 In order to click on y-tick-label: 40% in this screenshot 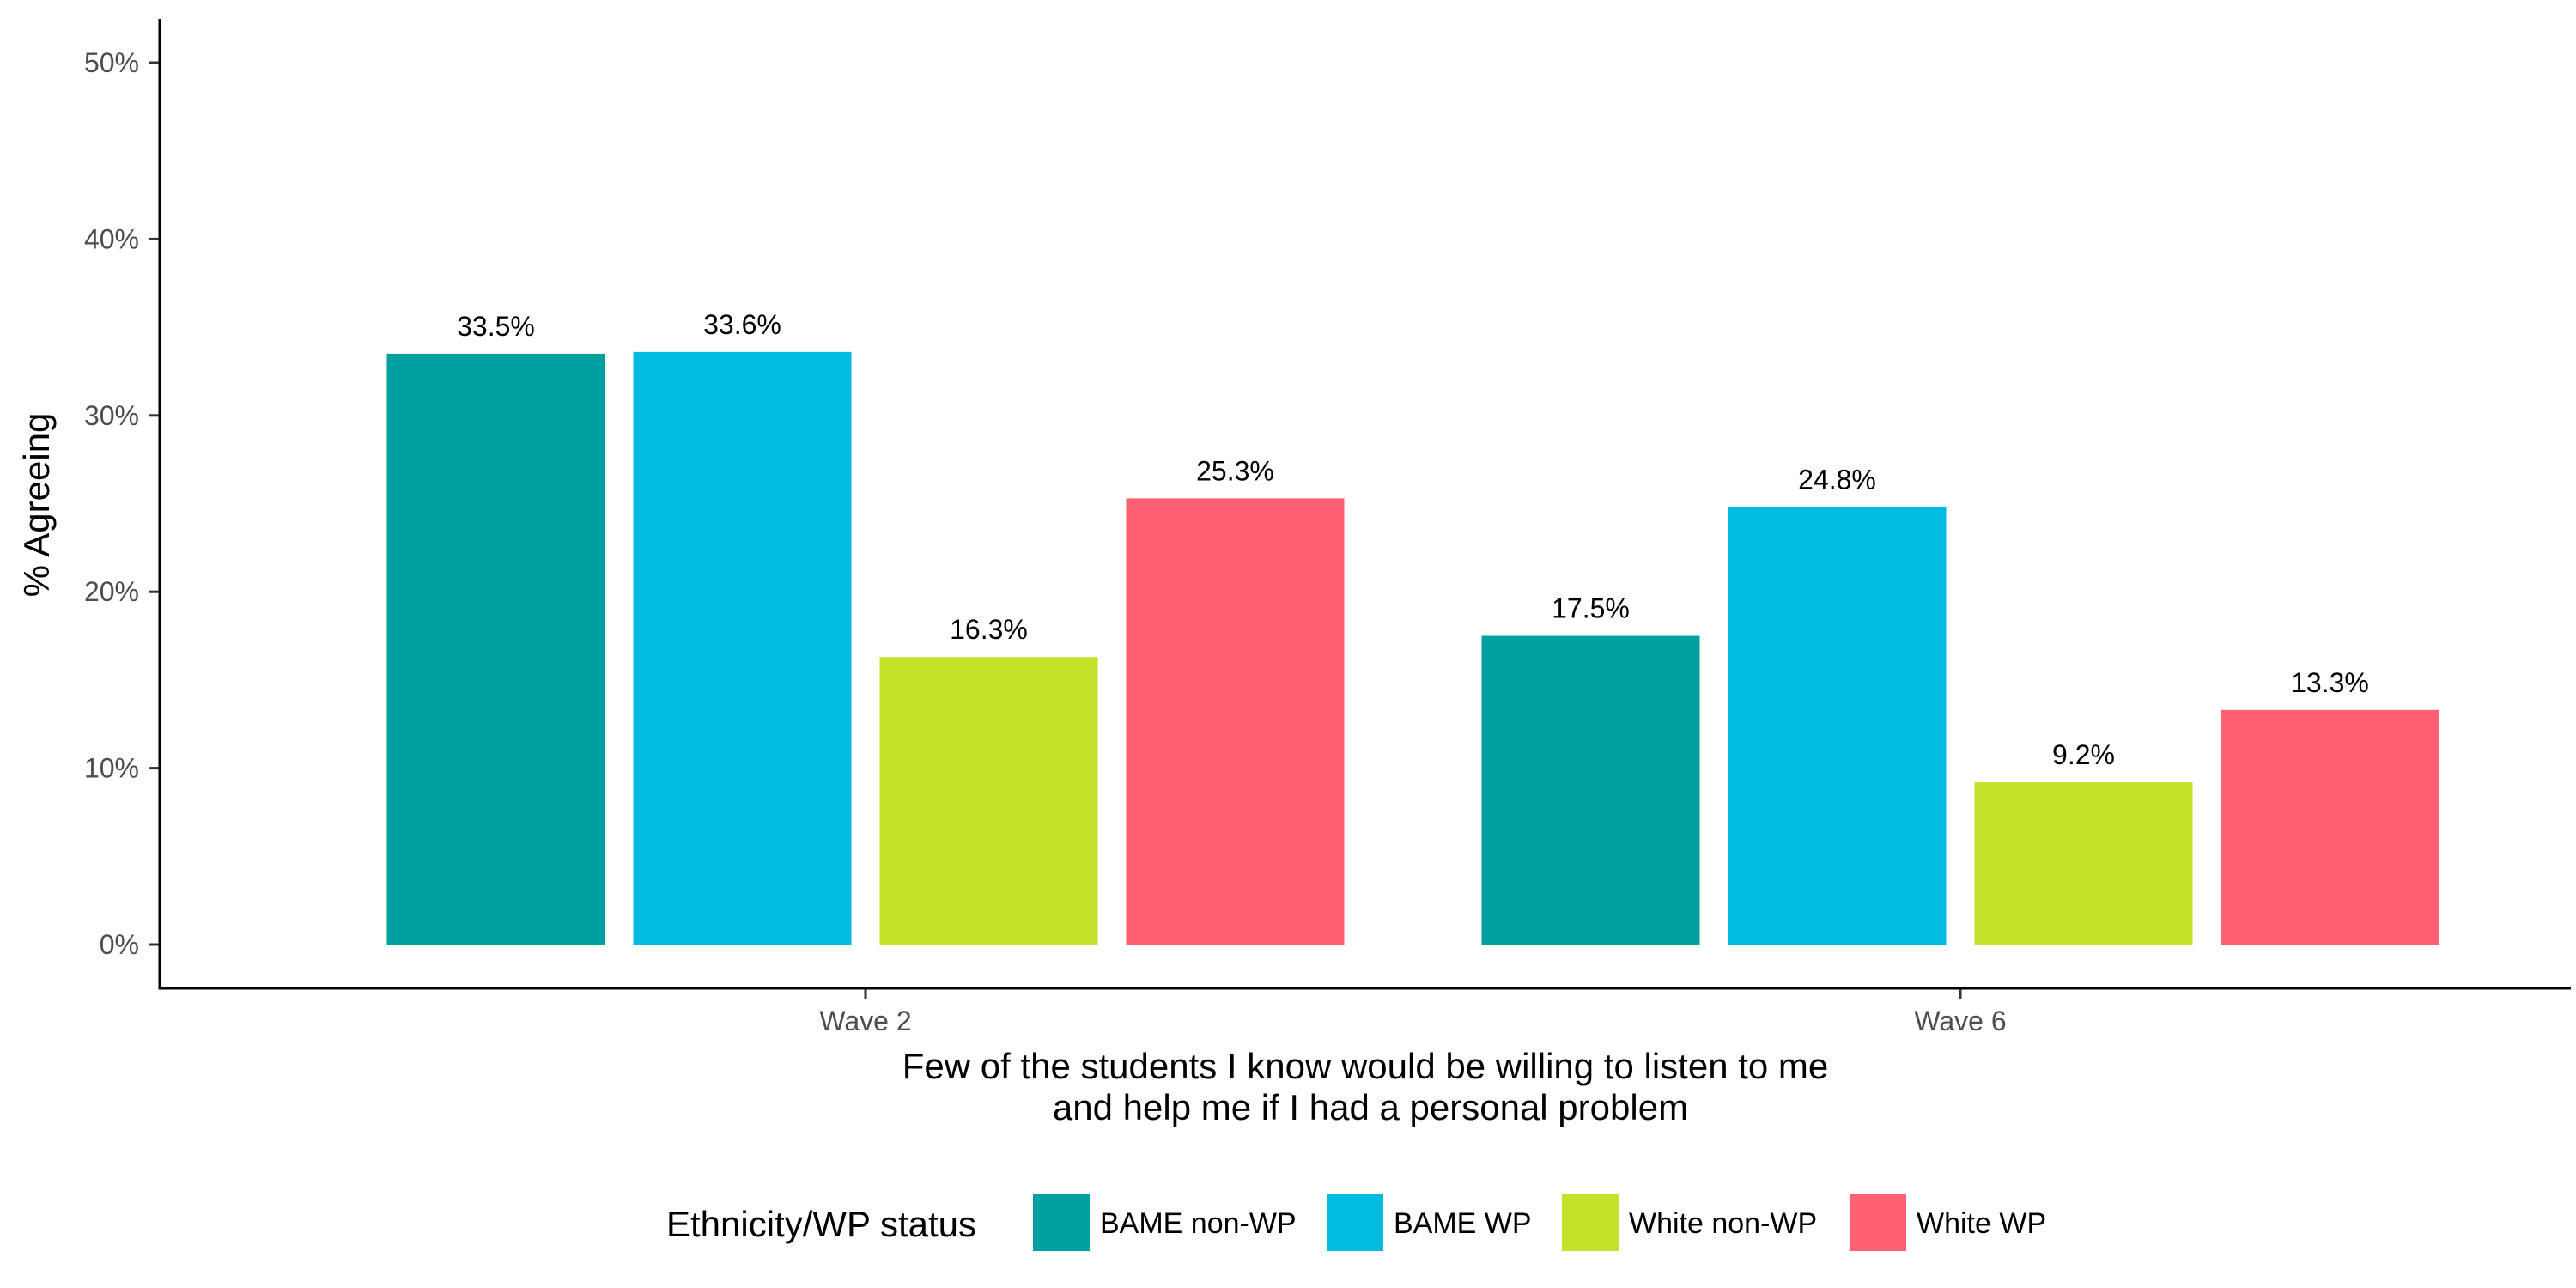, I will do `click(112, 239)`.